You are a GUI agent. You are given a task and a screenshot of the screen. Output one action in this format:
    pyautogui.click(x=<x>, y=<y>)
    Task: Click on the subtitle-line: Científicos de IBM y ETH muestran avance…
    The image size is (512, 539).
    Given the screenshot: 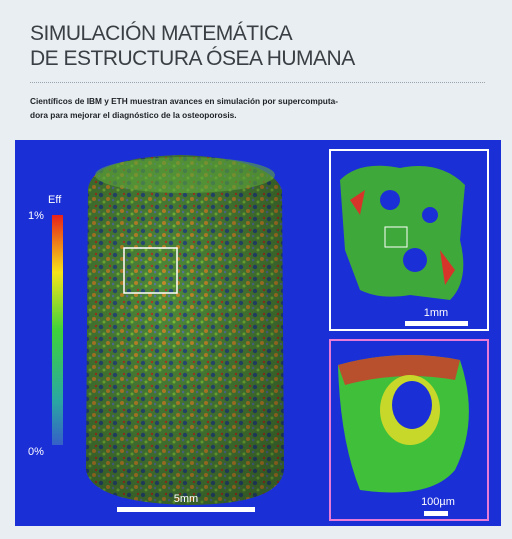 What is the action you would take?
    pyautogui.click(x=184, y=101)
    